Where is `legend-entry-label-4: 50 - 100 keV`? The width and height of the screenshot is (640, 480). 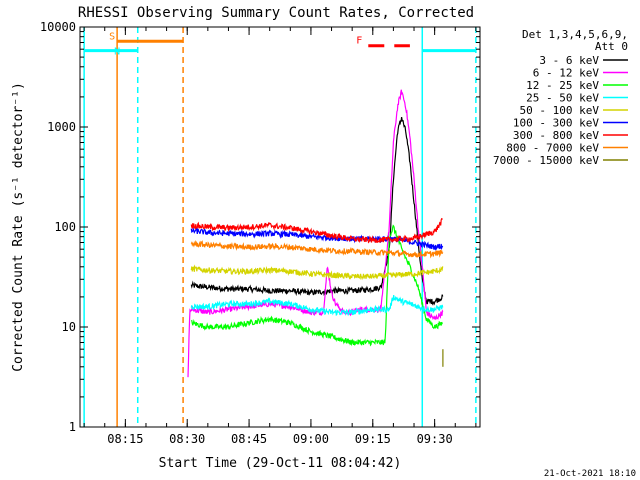
legend-entry-label-4: 50 - 100 keV is located at coordinates (560, 110).